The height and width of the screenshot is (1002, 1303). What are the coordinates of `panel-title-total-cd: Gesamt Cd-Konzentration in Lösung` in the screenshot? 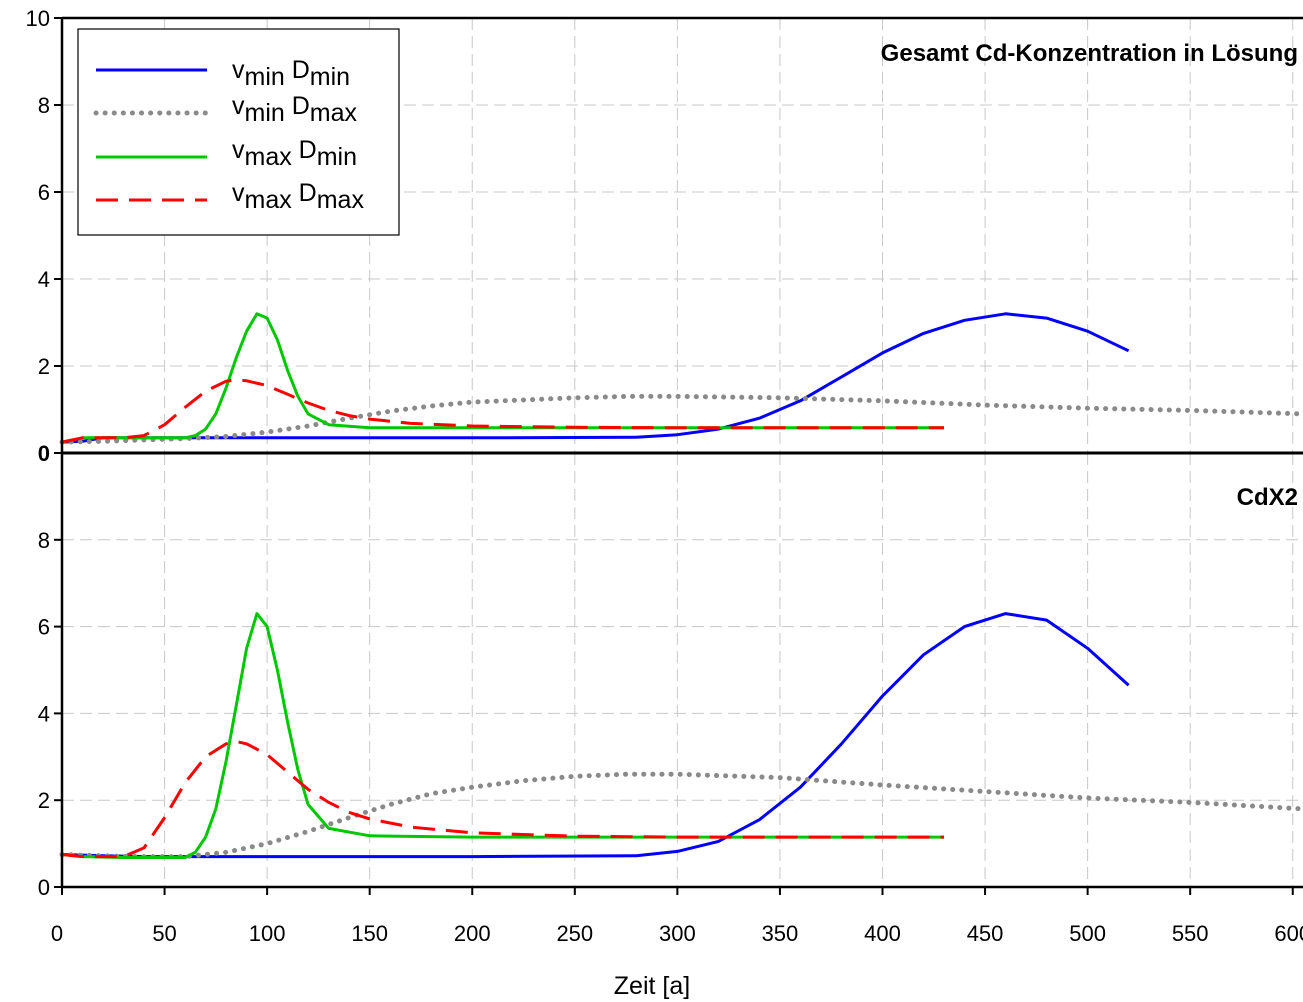 It's located at (1089, 53).